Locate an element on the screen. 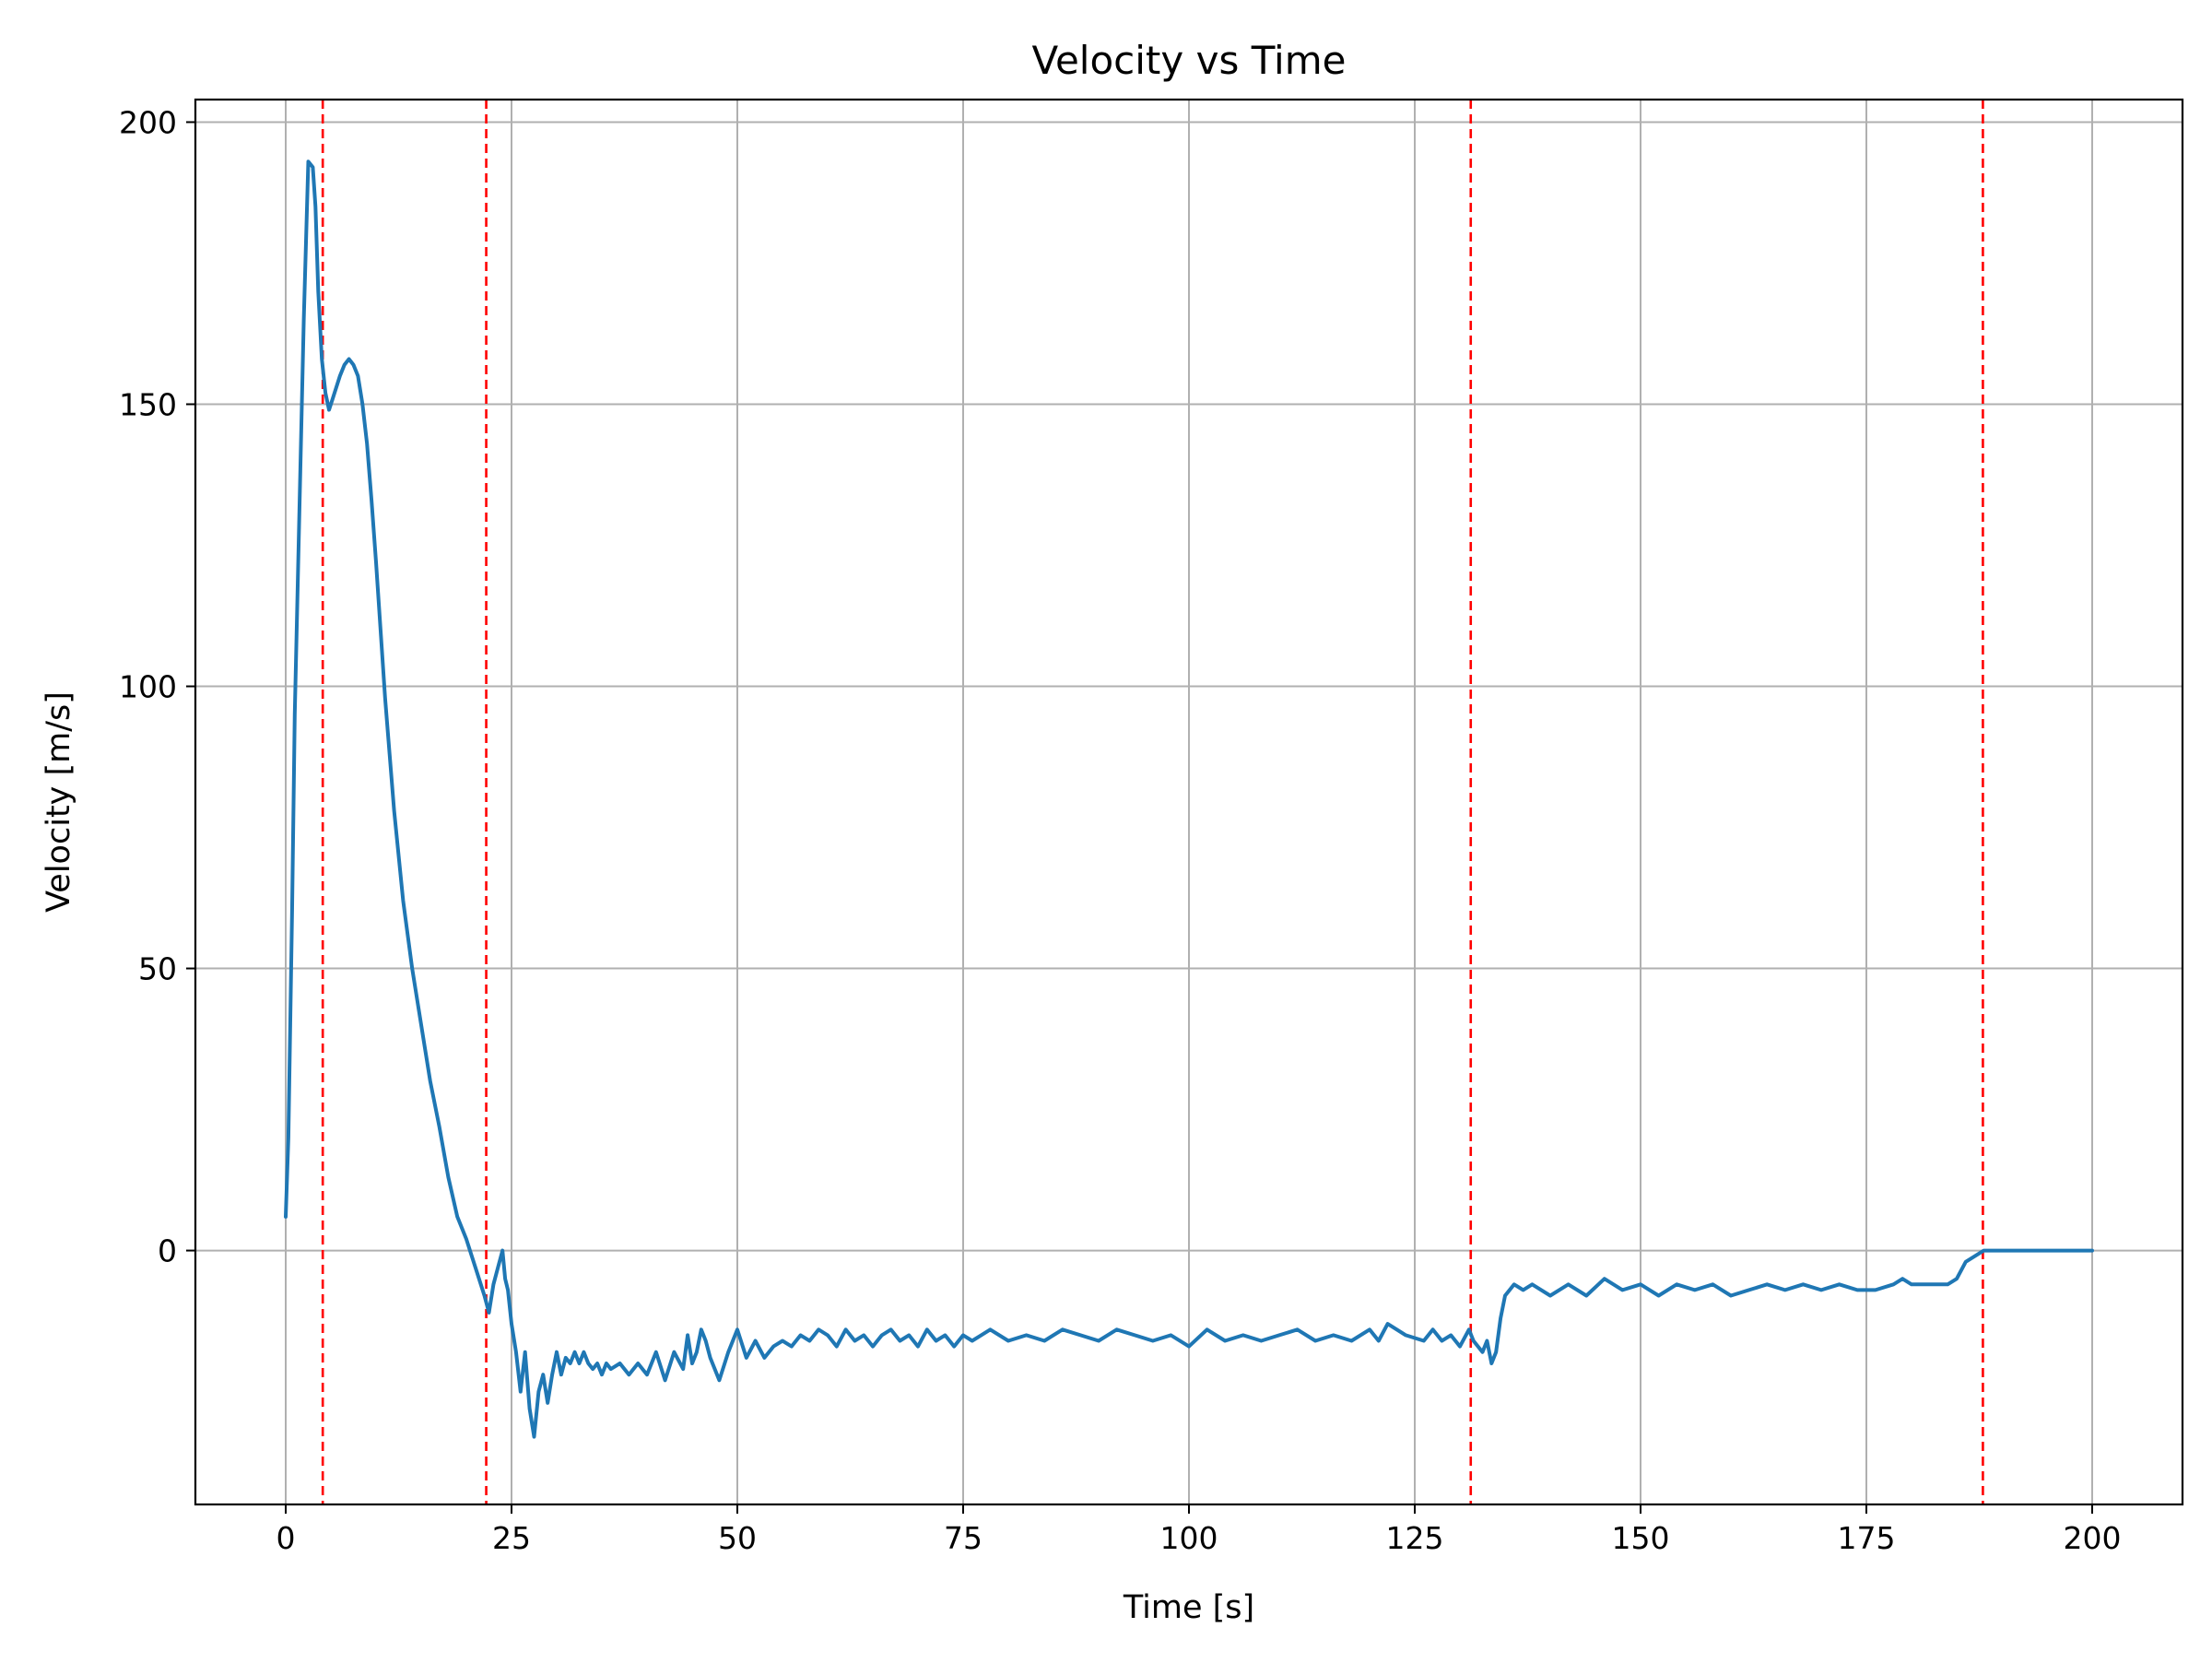  x-tick-label: 150 is located at coordinates (1641, 1538).